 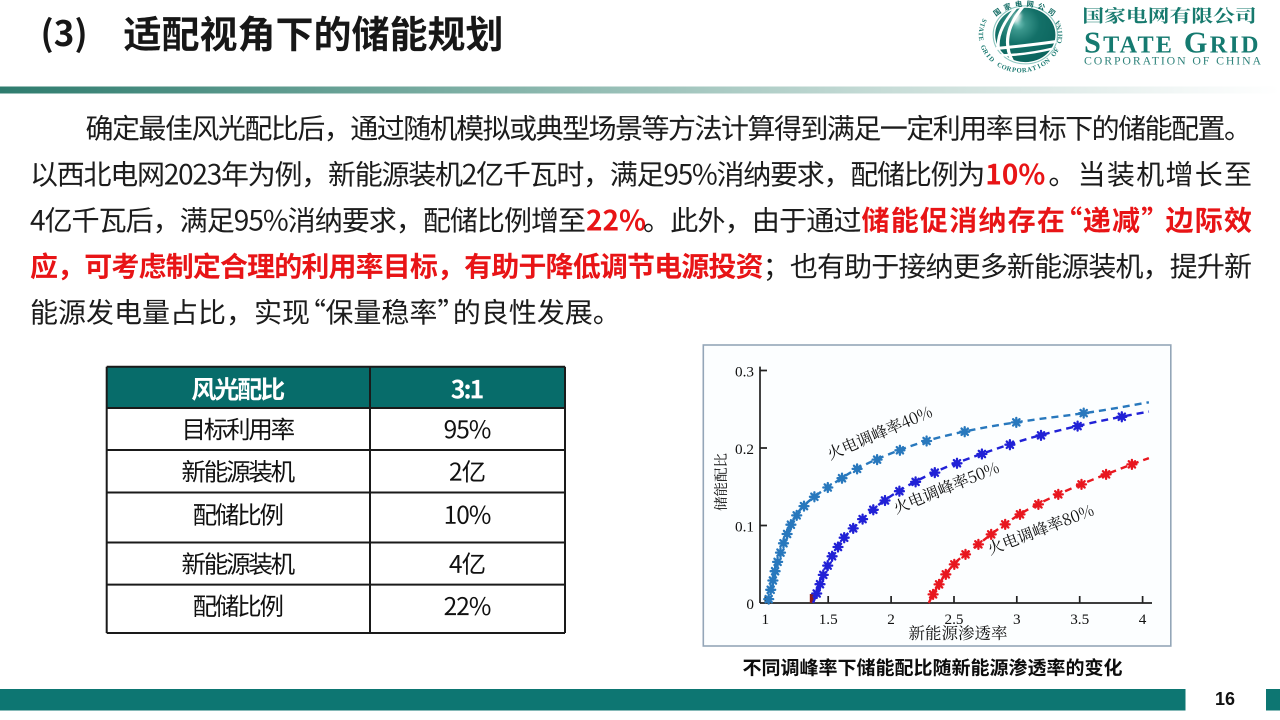 I want to click on svg-text: 3.5, so click(x=1079, y=619).